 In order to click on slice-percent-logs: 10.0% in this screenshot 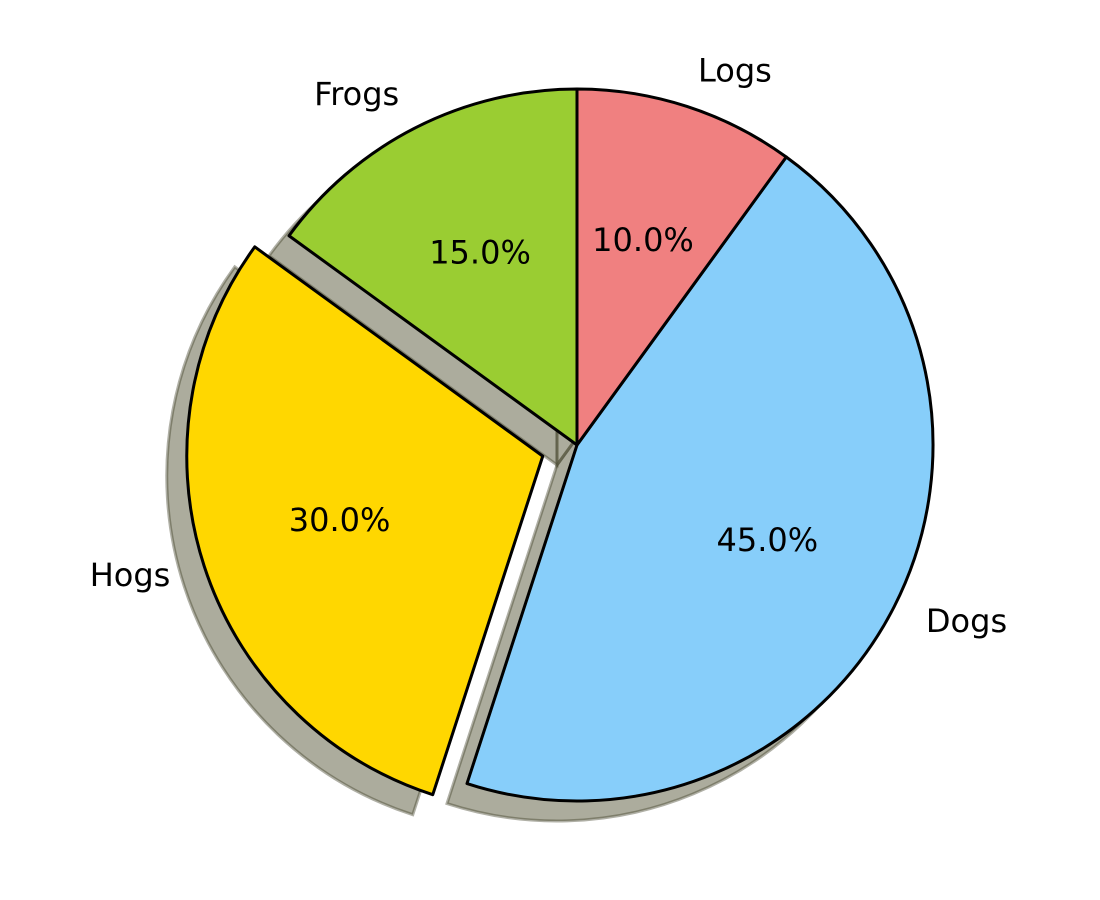, I will do `click(643, 240)`.